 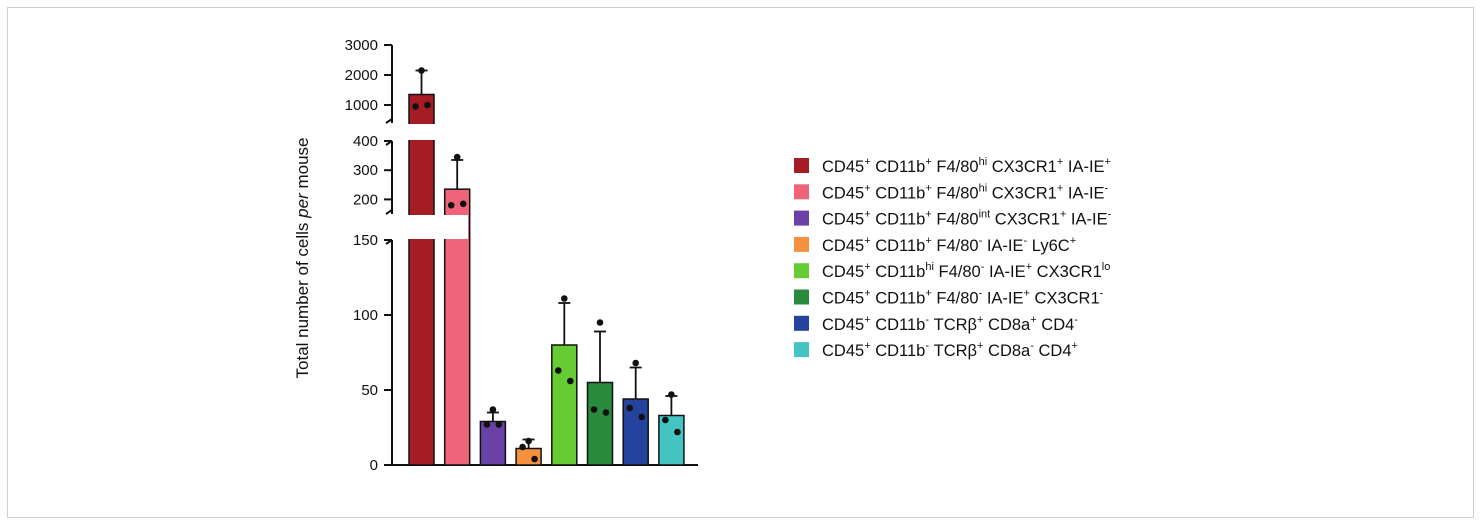 What do you see at coordinates (1106, 267) in the screenshot?
I see `legend-superscript: lo` at bounding box center [1106, 267].